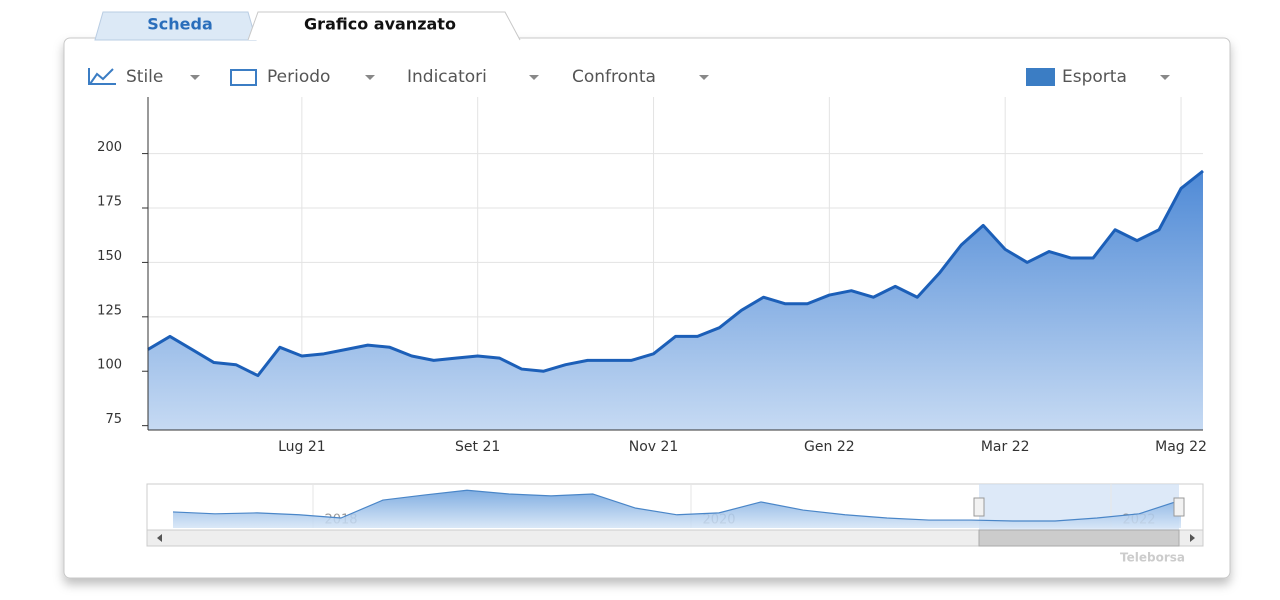 The image size is (1280, 600). What do you see at coordinates (109, 310) in the screenshot?
I see `y-tick-label: 125` at bounding box center [109, 310].